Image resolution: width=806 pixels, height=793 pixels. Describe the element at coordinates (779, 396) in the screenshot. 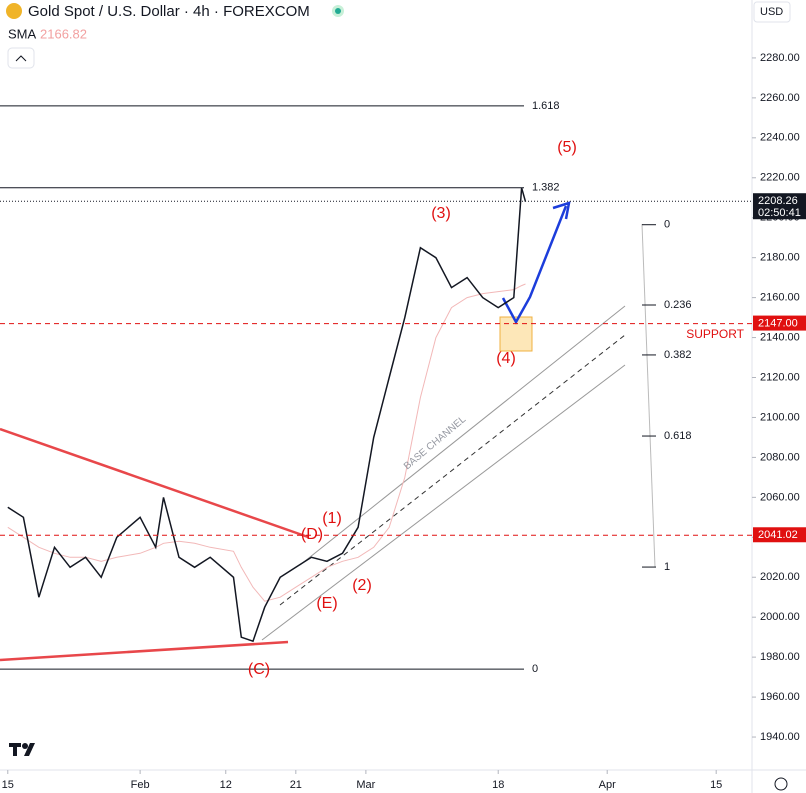

I see `price-axis` at that location.